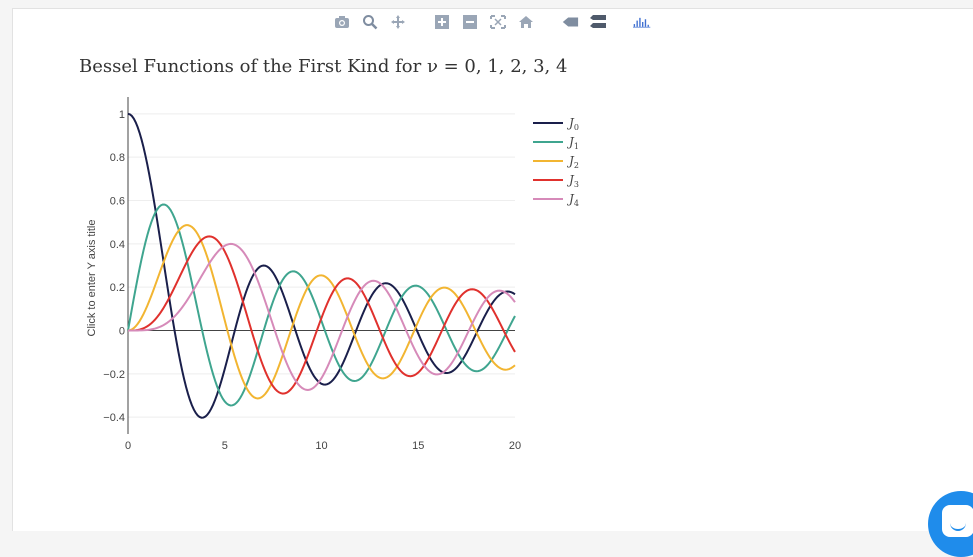  What do you see at coordinates (598, 22) in the screenshot?
I see `compare-icon` at bounding box center [598, 22].